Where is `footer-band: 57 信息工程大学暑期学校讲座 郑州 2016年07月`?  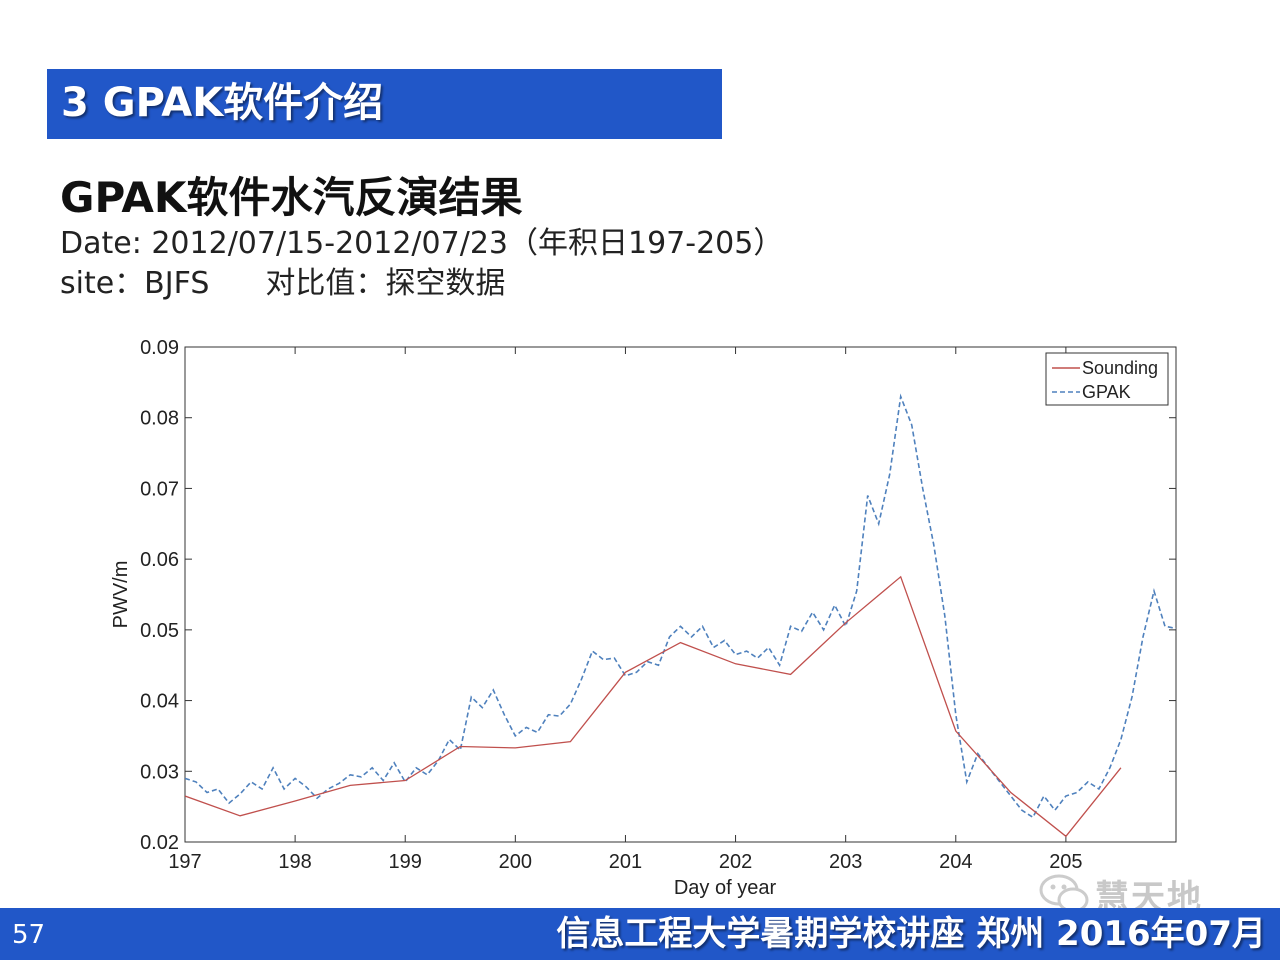
footer-band: 57 信息工程大学暑期学校讲座 郑州 2016年07月 is located at coordinates (640, 934).